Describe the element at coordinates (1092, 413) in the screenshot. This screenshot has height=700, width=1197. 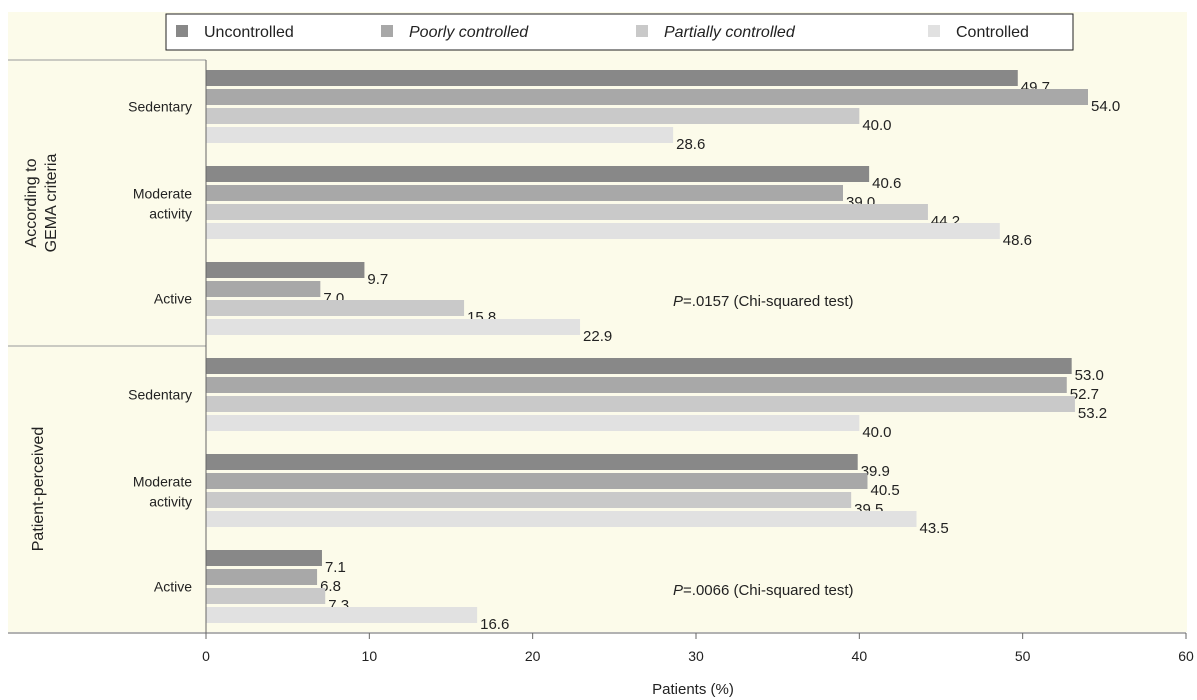
I see `bar-value-label: 53.2` at that location.